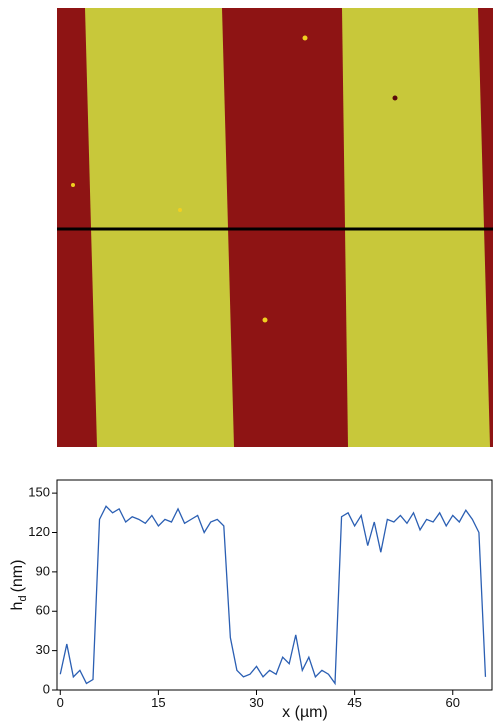 The image size is (493, 726). I want to click on y-tick-label: 120, so click(39, 531).